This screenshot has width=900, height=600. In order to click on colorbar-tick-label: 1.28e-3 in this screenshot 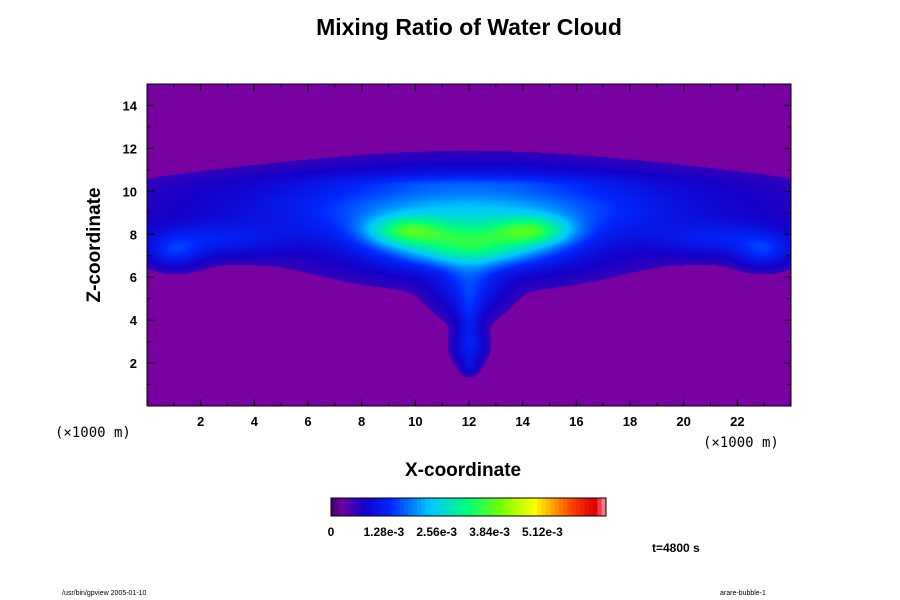, I will do `click(384, 532)`.